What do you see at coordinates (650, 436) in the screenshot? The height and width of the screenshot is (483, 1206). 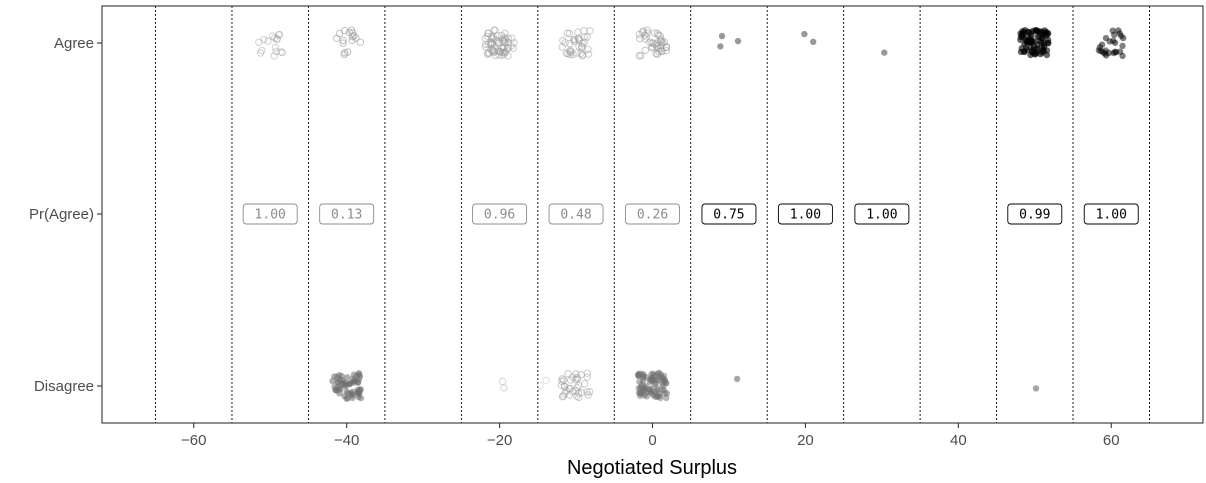 I see `x-axis: −60 −40 −20 0 20 40 60` at bounding box center [650, 436].